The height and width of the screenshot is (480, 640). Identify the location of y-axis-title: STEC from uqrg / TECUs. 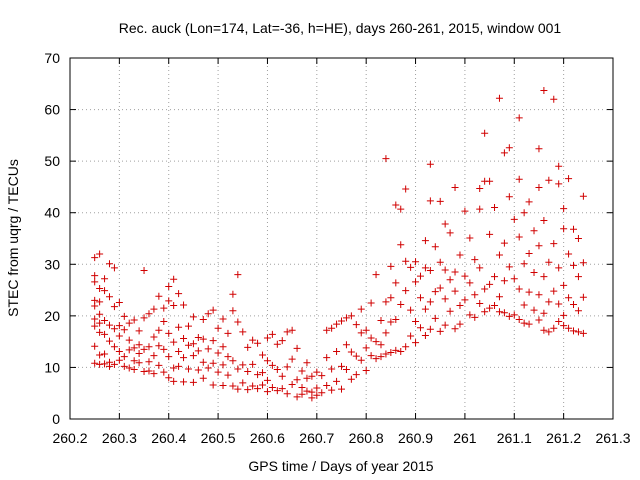
(13, 238).